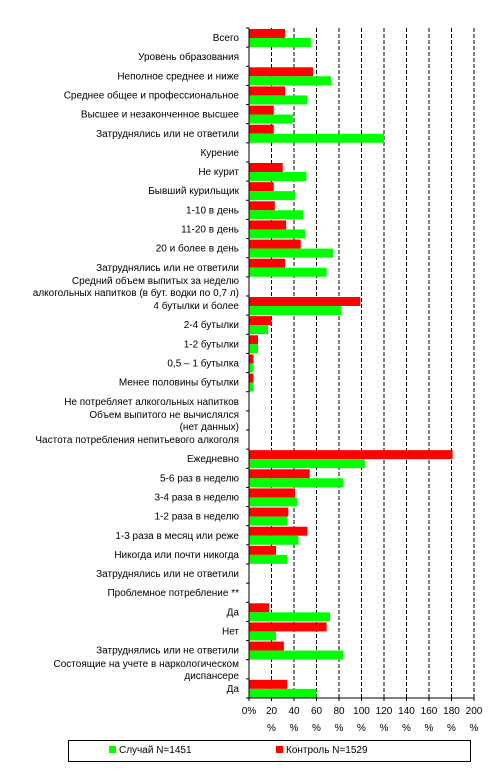 The width and height of the screenshot is (493, 775). Describe the element at coordinates (327, 750) in the screenshot. I see `legend-label-control: Контроль N=1529` at that location.